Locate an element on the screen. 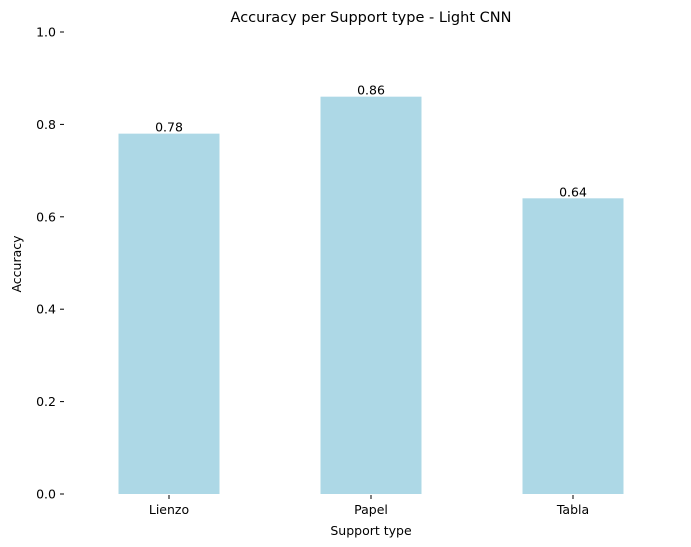 The height and width of the screenshot is (547, 691). bar-tabla is located at coordinates (573, 346).